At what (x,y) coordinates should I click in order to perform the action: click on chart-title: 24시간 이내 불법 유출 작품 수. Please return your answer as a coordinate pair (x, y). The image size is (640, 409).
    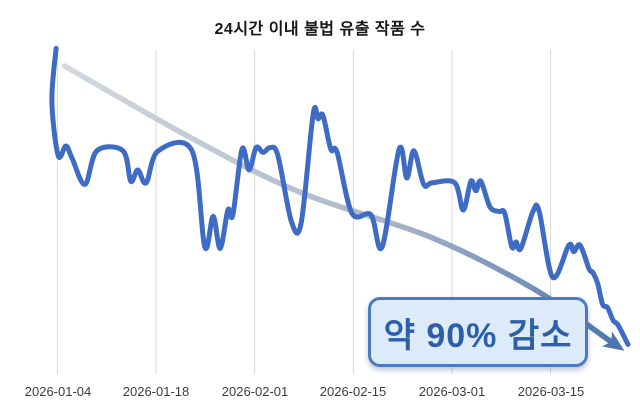
    Looking at the image, I should click on (320, 29).